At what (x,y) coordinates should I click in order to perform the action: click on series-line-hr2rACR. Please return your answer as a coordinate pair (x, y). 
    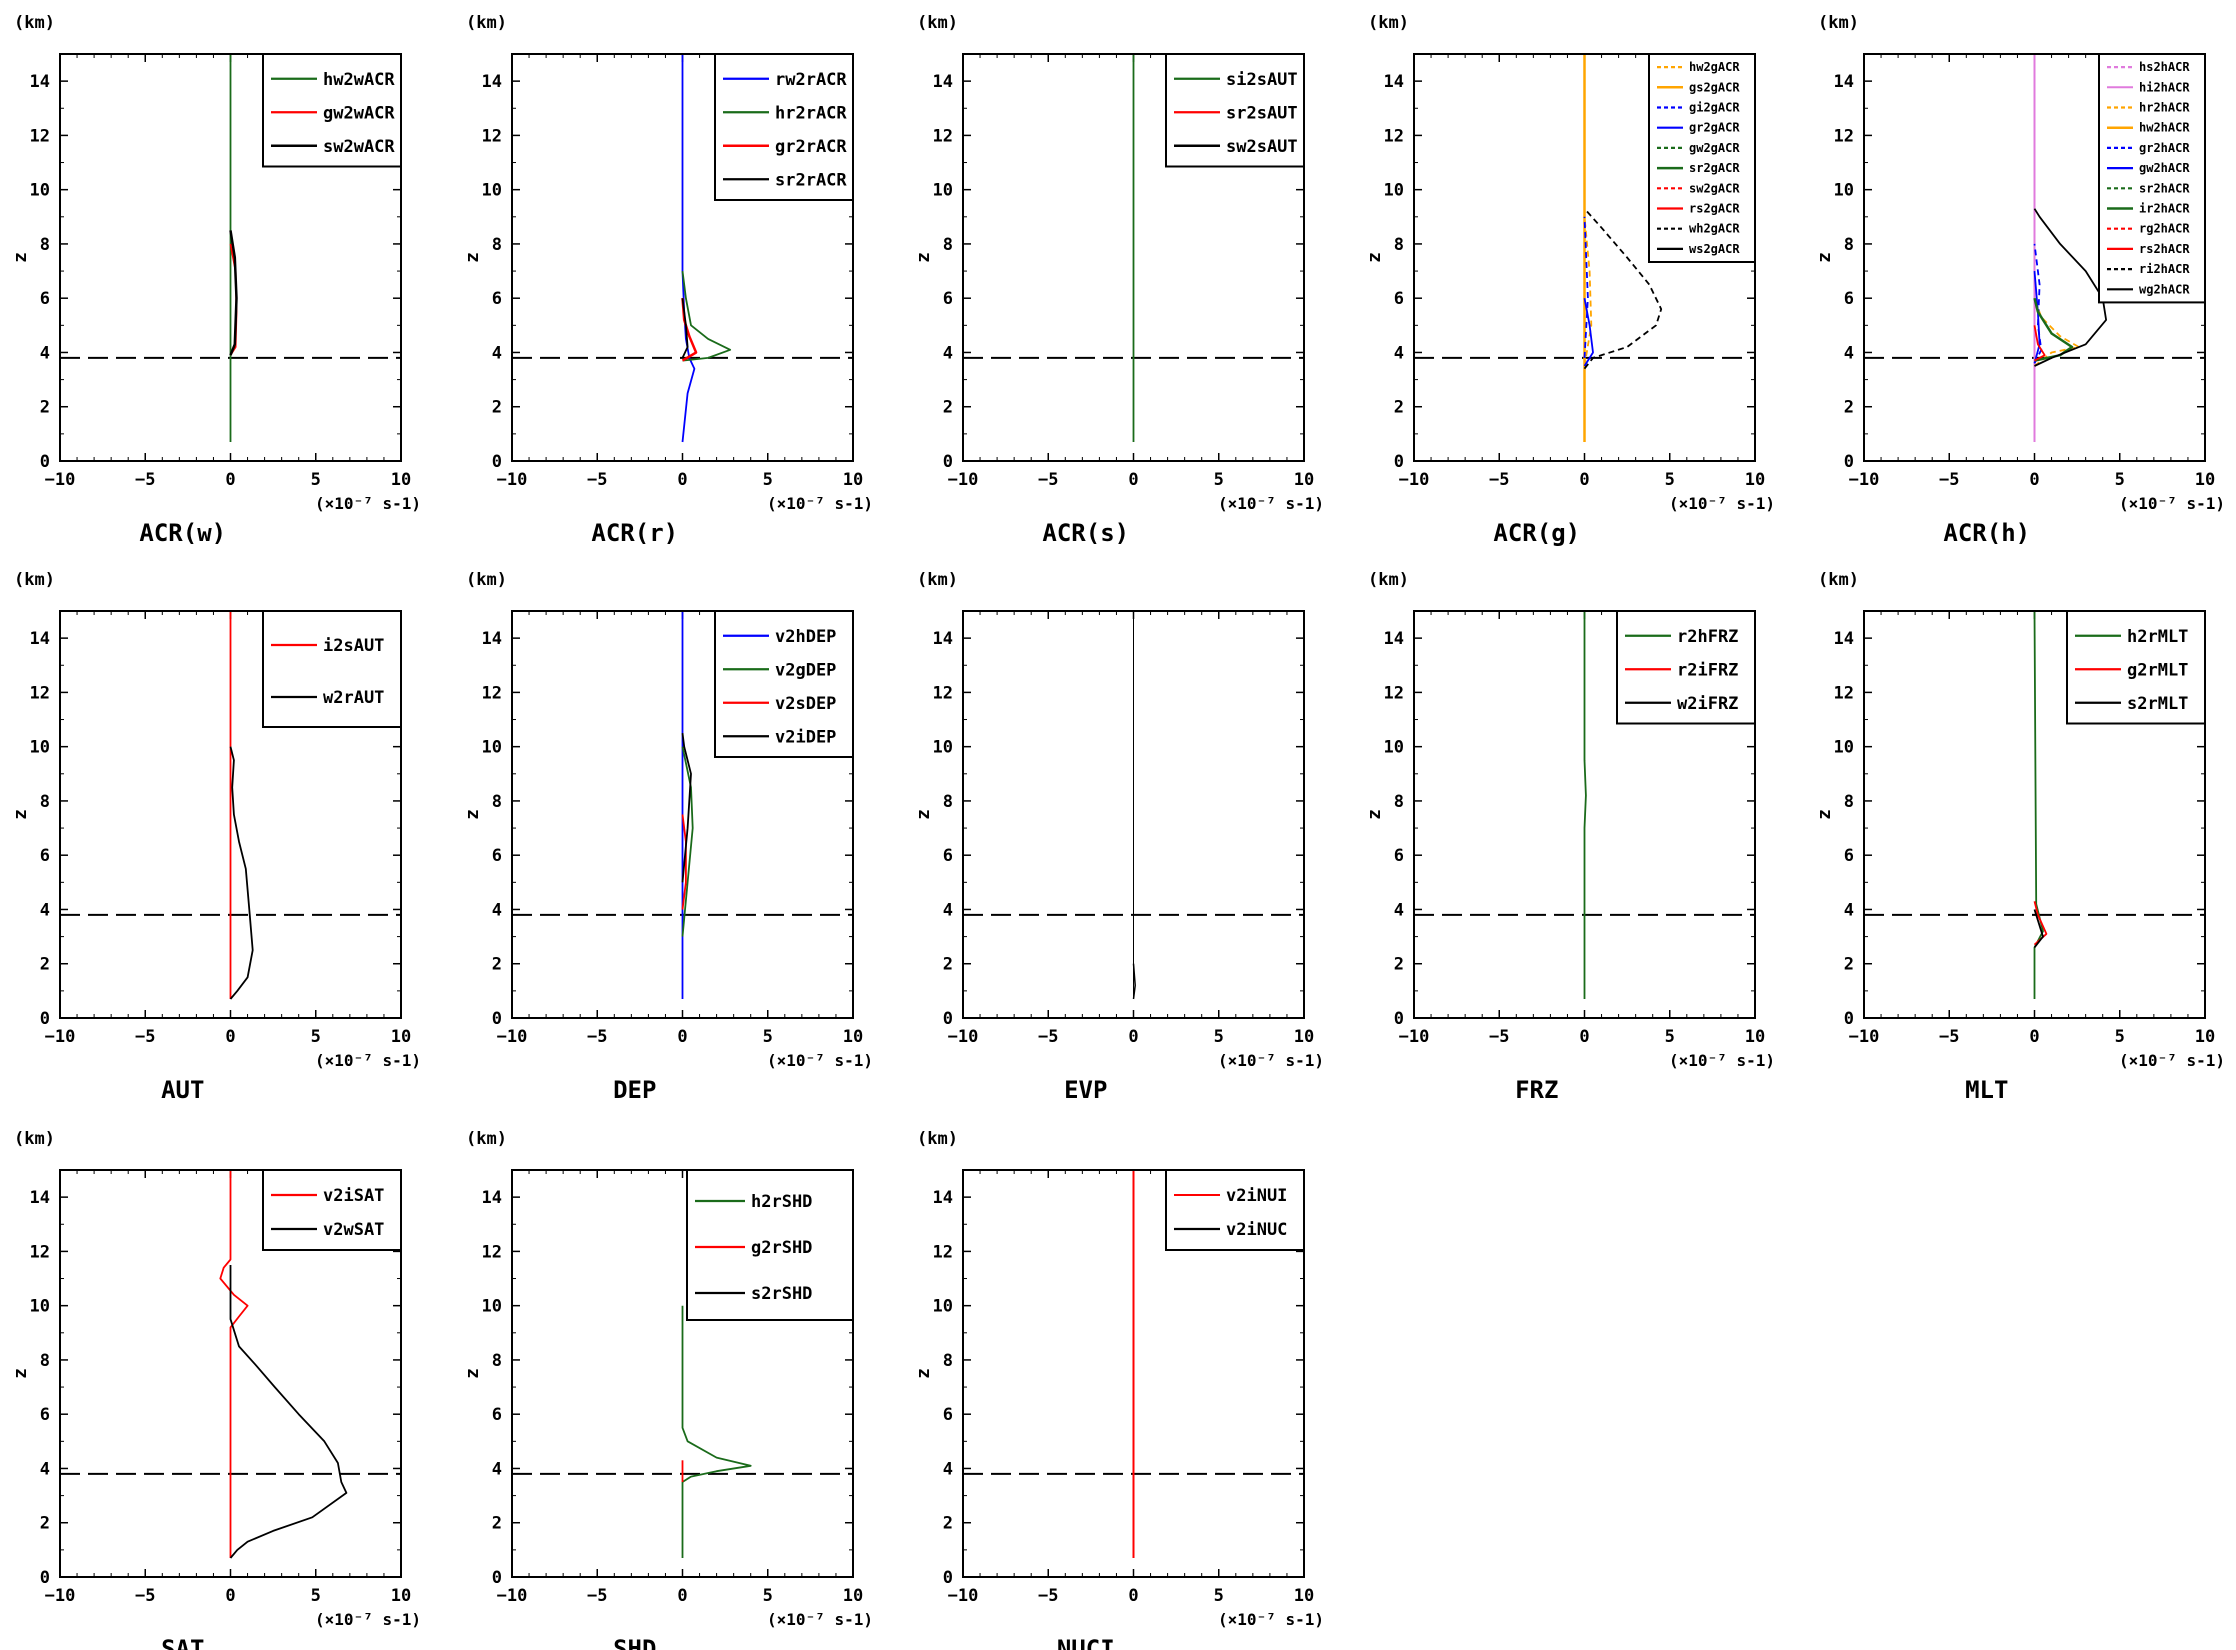
    Looking at the image, I should click on (706, 316).